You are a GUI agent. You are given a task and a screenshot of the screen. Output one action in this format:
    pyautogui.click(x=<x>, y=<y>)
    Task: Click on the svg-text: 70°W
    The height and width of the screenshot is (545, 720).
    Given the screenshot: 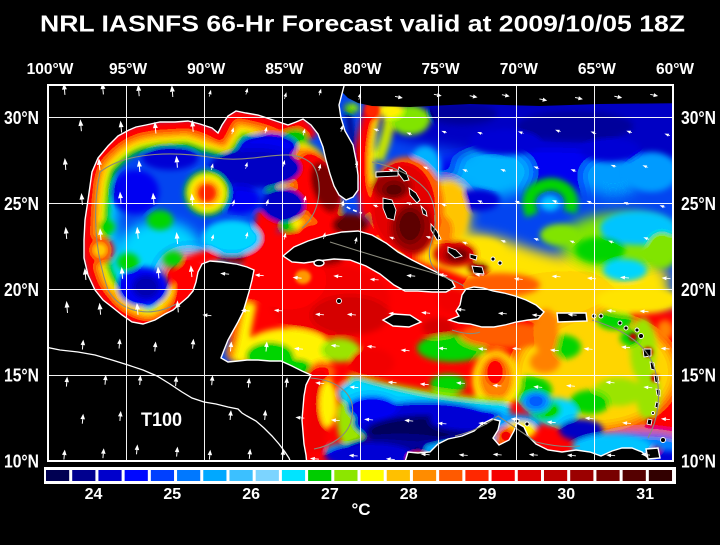 What is the action you would take?
    pyautogui.click(x=519, y=69)
    